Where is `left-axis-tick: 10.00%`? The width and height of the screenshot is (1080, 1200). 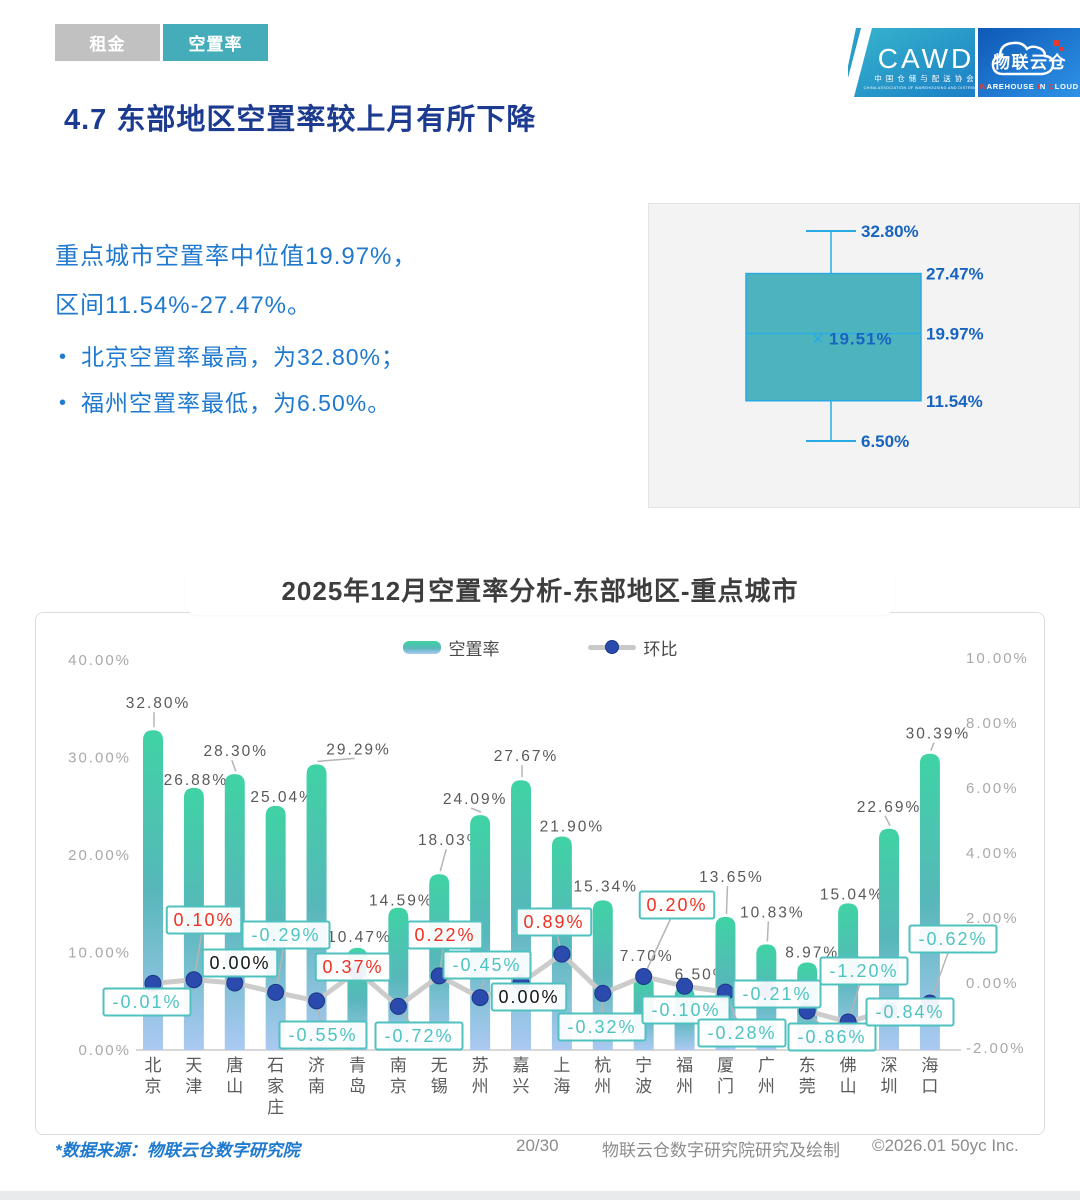 left-axis-tick: 10.00% is located at coordinates (99, 953).